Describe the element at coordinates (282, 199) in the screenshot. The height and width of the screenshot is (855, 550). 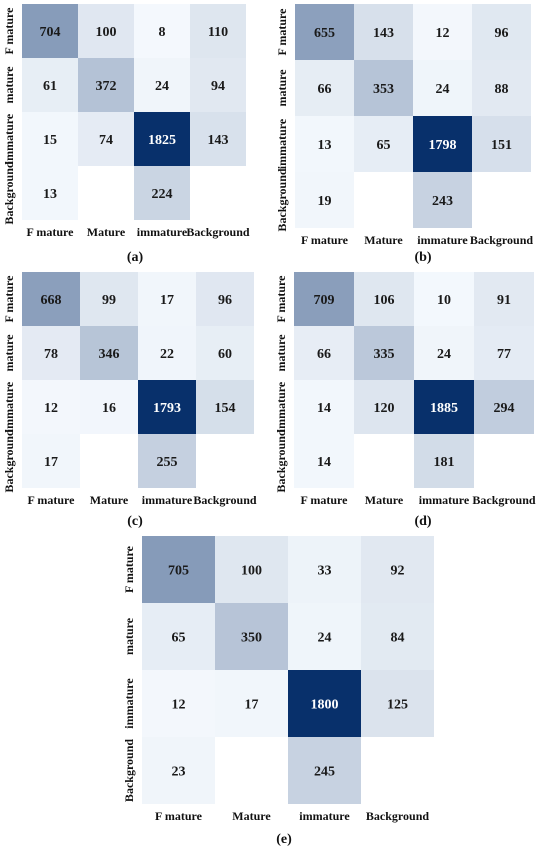
I see `y-tick-label-b-background: Background` at that location.